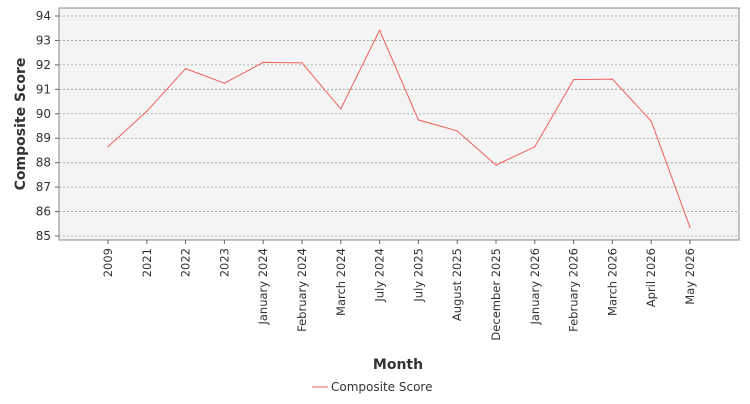  I want to click on legend: Composite Score, so click(372, 387).